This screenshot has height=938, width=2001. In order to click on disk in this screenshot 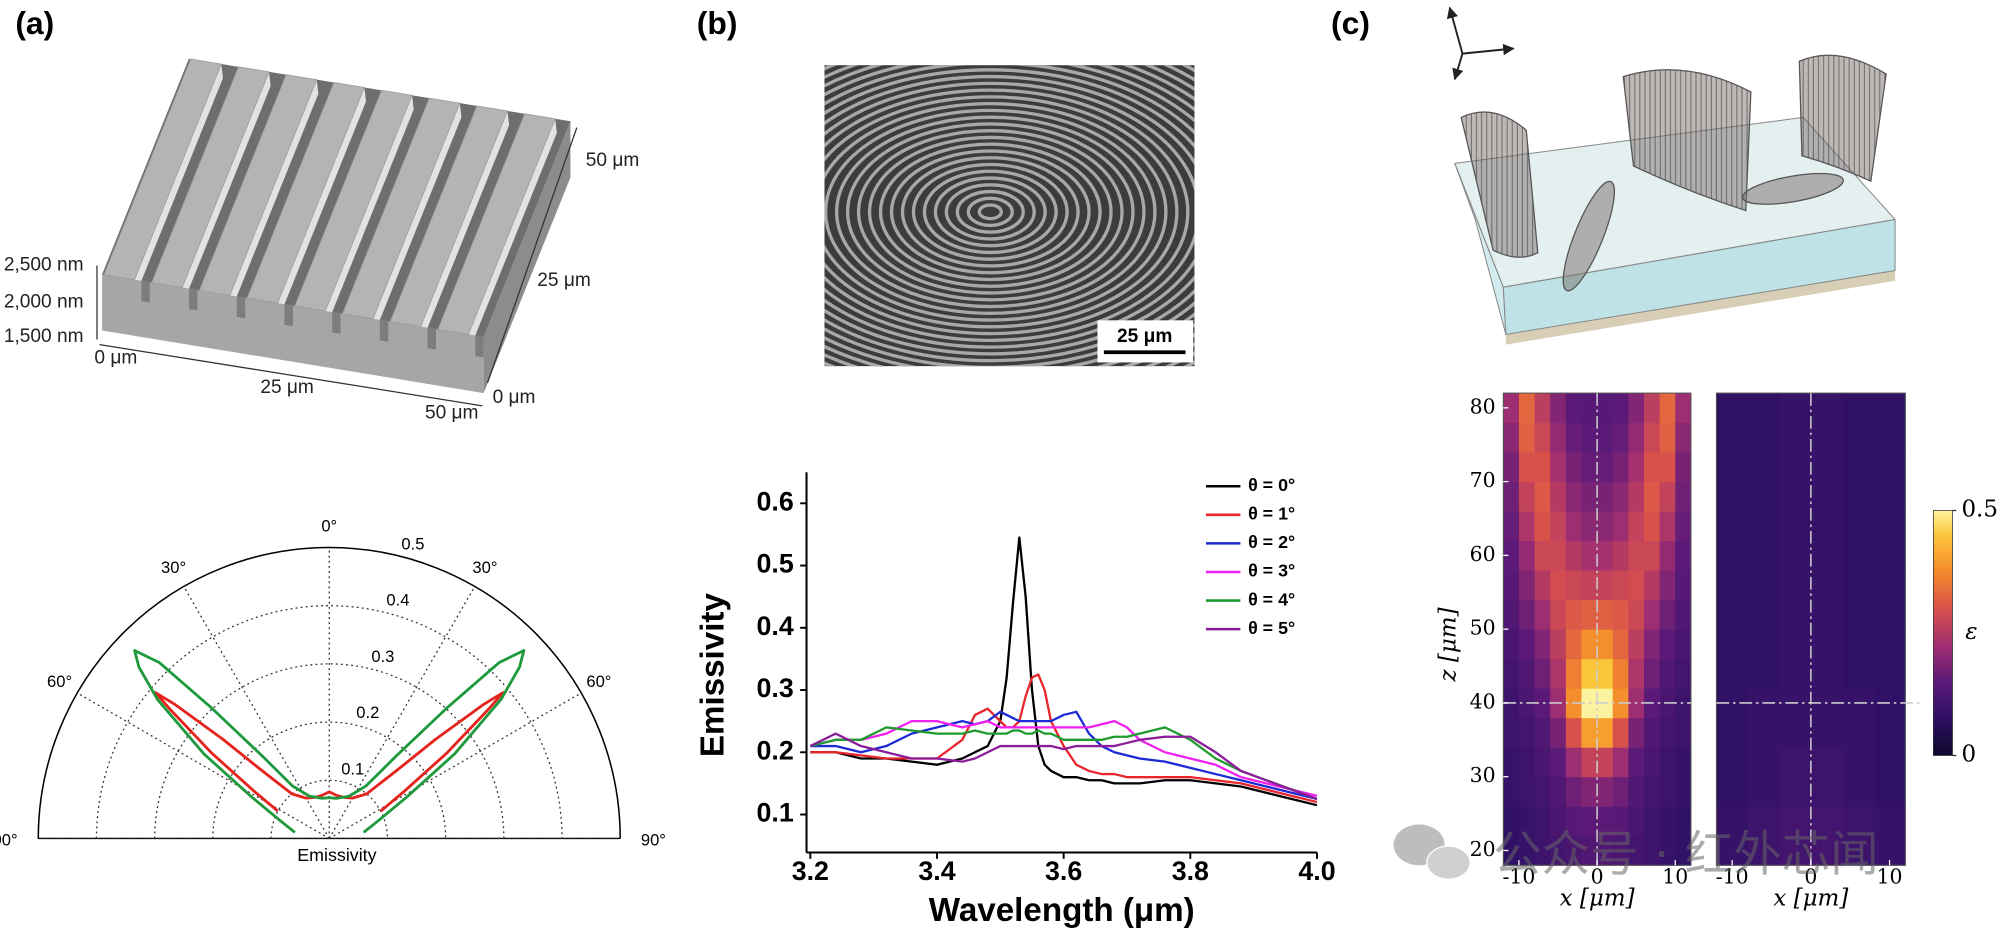, I will do `click(1588, 236)`.